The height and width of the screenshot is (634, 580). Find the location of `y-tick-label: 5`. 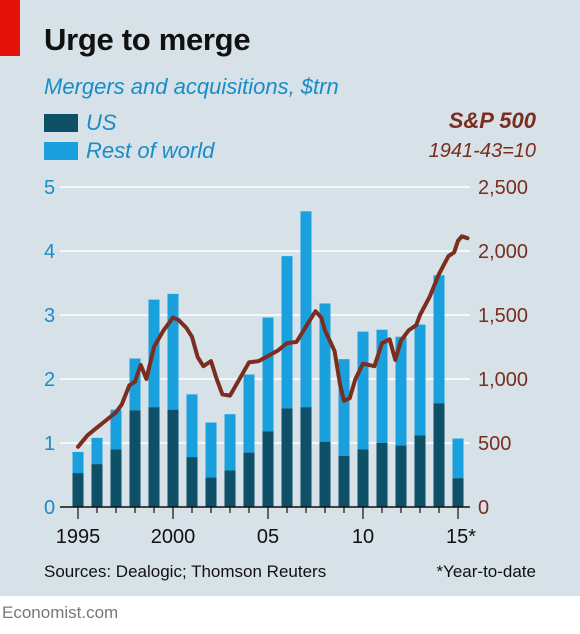

y-tick-label: 5 is located at coordinates (49, 188).